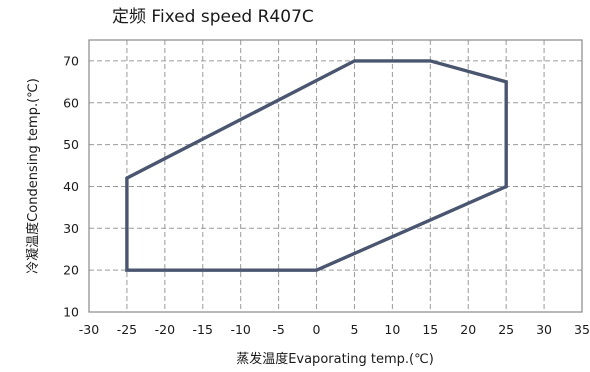 The width and height of the screenshot is (590, 372). Describe the element at coordinates (71, 312) in the screenshot. I see `y-tick-label: 10` at that location.